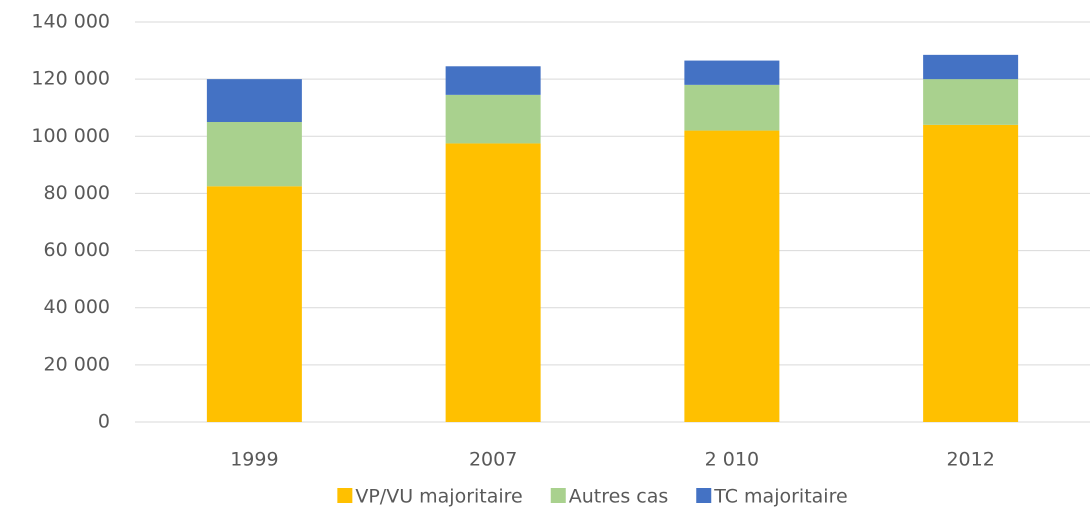  I want to click on legend-label: Autres cas, so click(619, 497).